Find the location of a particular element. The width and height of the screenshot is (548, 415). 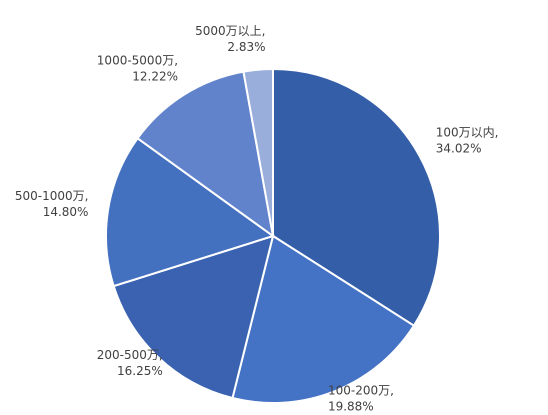

slice-label: 200-500万, is located at coordinates (130, 355).